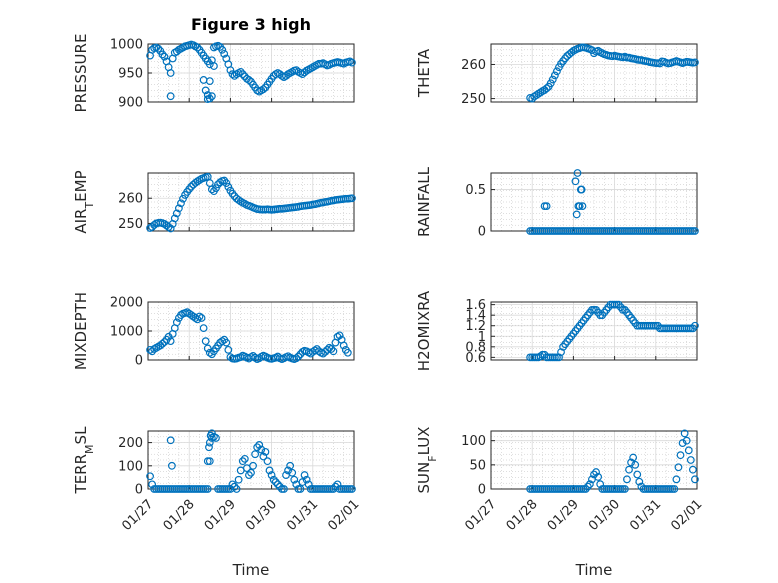  What do you see at coordinates (214, 202) in the screenshot?
I see `subplot-air-temp: 250 260 AIRTEMP` at bounding box center [214, 202].